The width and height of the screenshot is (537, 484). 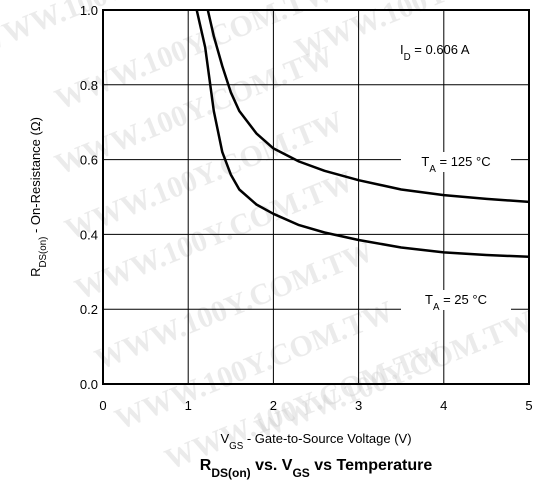 What do you see at coordinates (188, 405) in the screenshot?
I see `x-tick-label: 1` at bounding box center [188, 405].